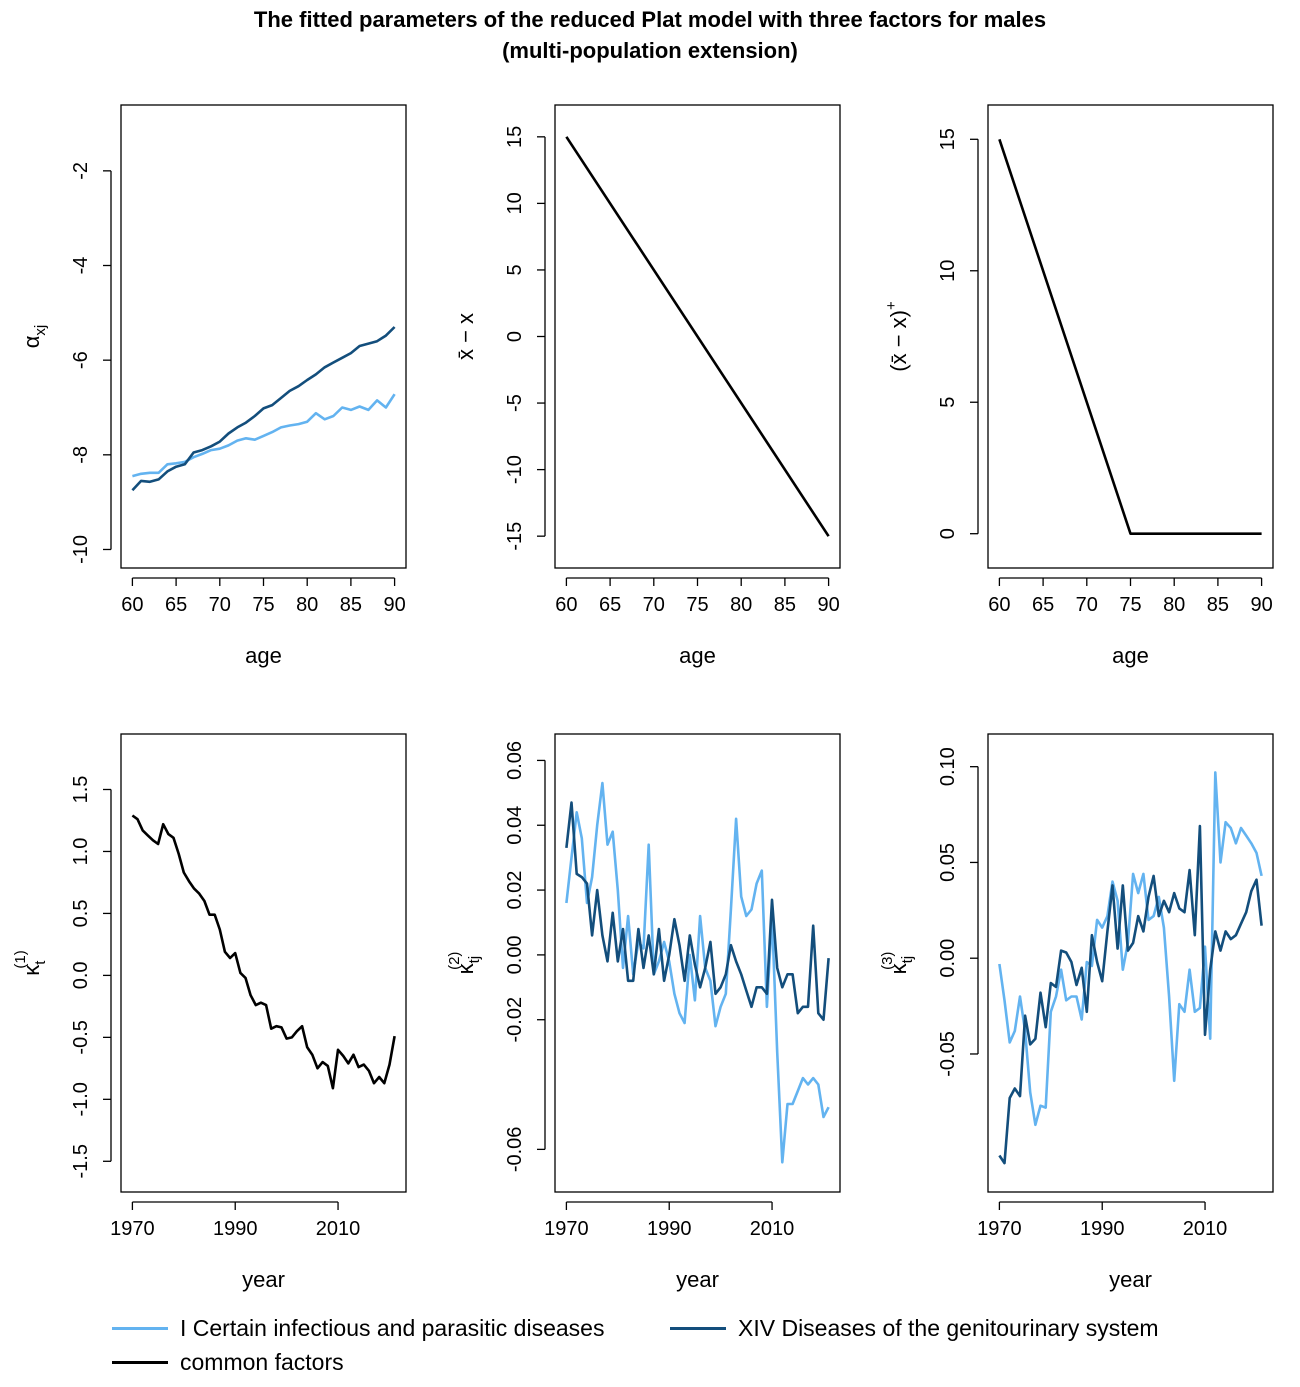 This screenshot has height=1387, width=1300. Describe the element at coordinates (81, 1099) in the screenshot. I see `y-tick-label: -1.0` at that location.